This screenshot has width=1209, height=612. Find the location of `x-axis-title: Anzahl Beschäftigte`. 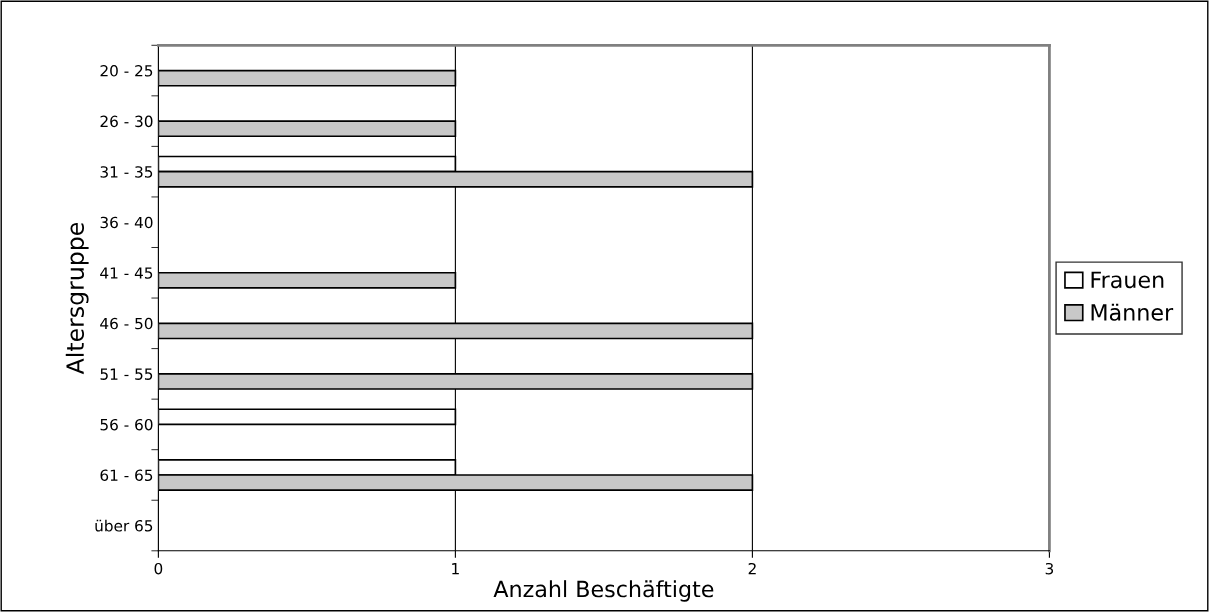

x-axis-title: Anzahl Beschäftigte is located at coordinates (603, 591).